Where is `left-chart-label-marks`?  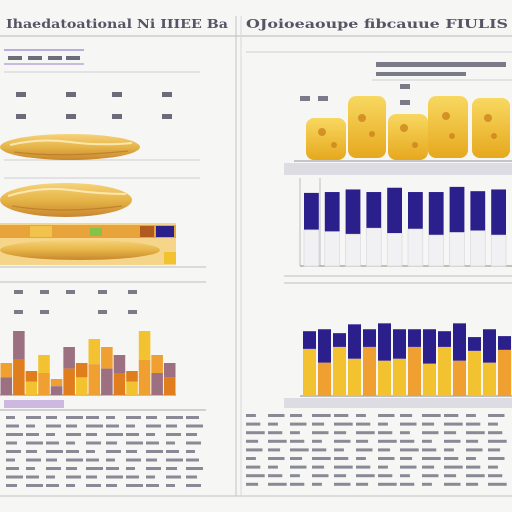 left-chart-label-marks is located at coordinates (75, 302).